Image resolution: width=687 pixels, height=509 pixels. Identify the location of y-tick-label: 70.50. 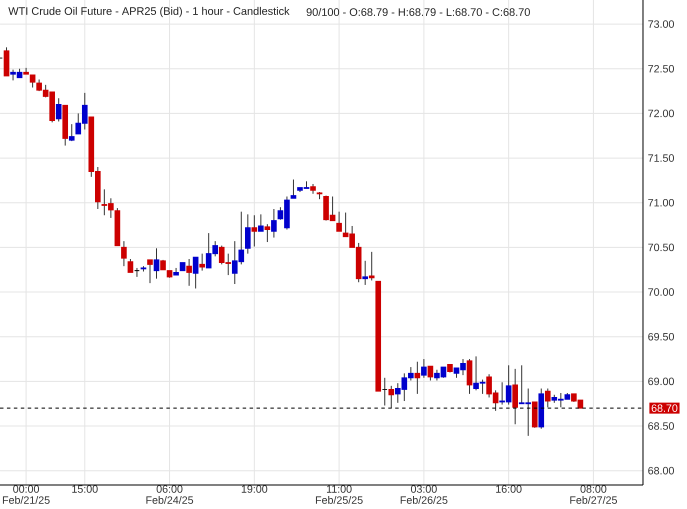
(661, 248).